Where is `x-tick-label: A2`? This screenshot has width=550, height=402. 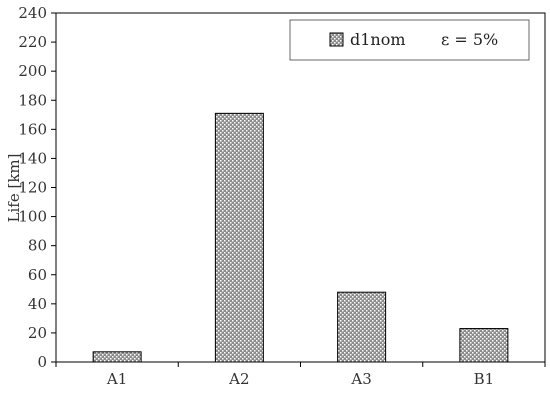 x-tick-label: A2 is located at coordinates (238, 379).